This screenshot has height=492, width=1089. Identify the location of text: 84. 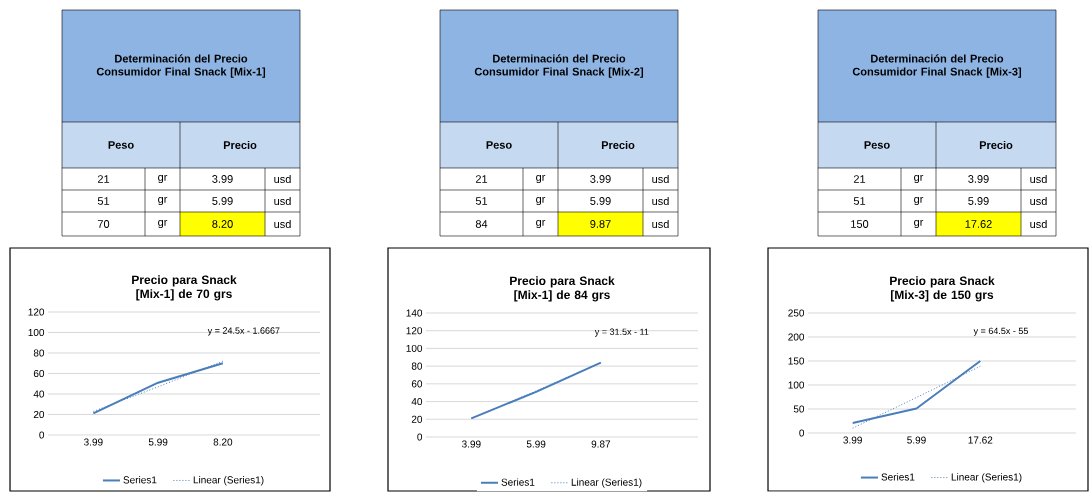
(481, 224).